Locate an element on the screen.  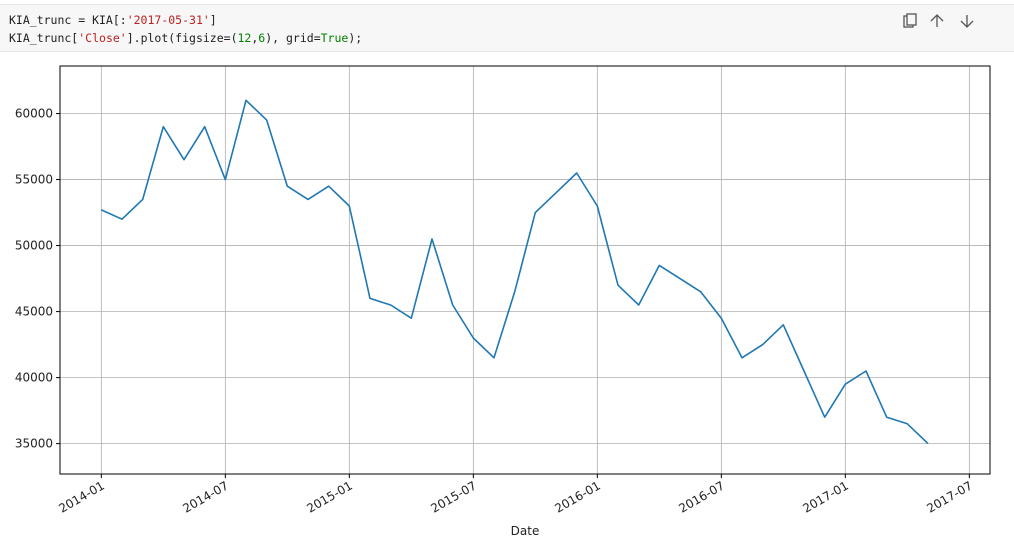
y-tick-label: 55000 is located at coordinates (34, 180).